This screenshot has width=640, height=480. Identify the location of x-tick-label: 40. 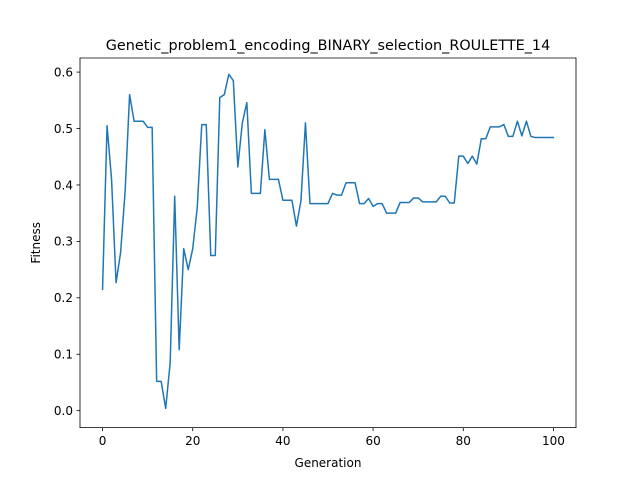
(282, 441).